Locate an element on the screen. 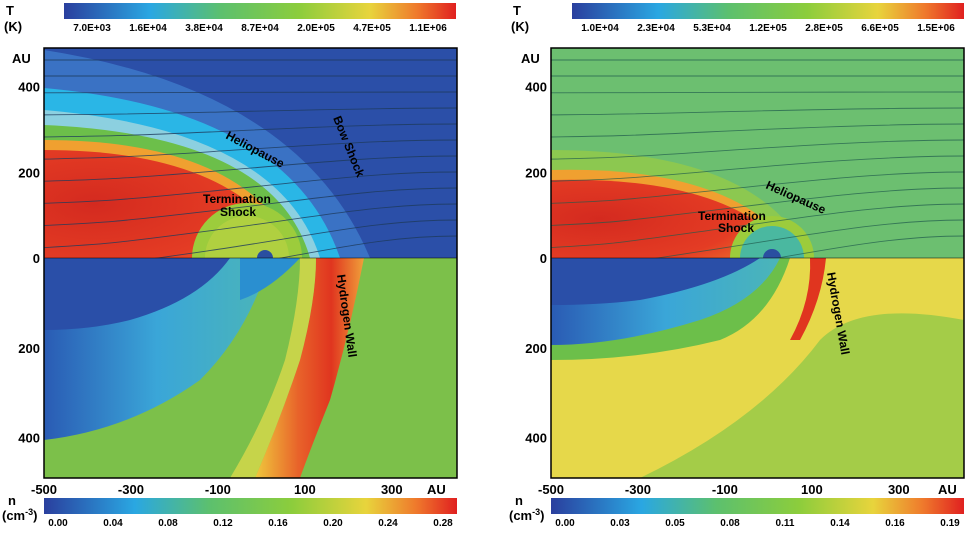 The image size is (972, 536). top-colorbar-tick-label: 1.0E+04 is located at coordinates (600, 28).